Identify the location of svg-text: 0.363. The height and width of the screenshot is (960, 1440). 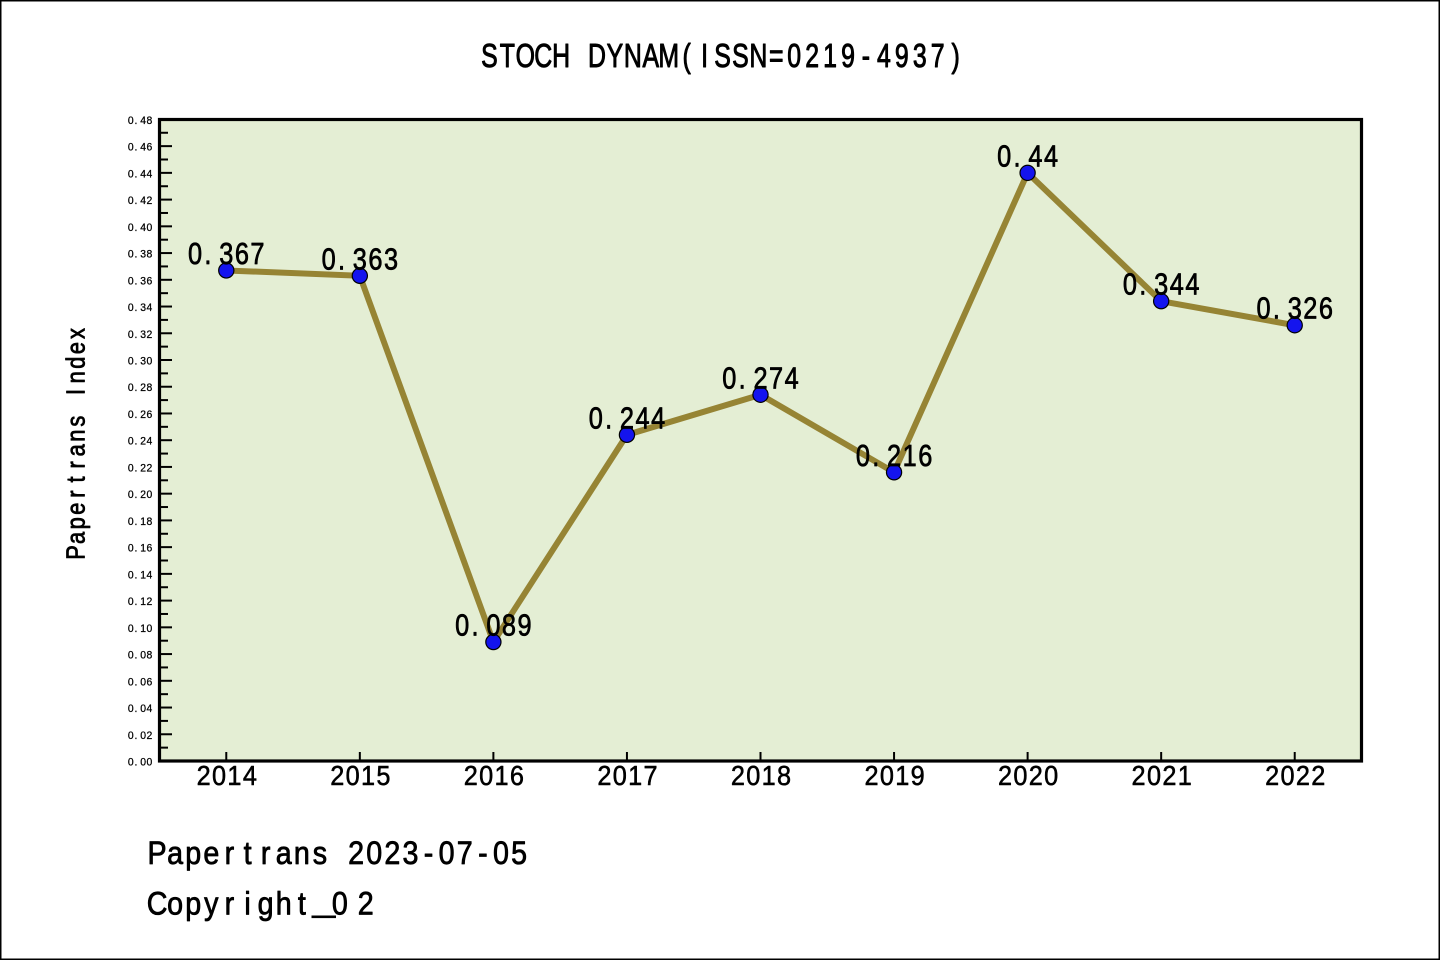
(360, 258).